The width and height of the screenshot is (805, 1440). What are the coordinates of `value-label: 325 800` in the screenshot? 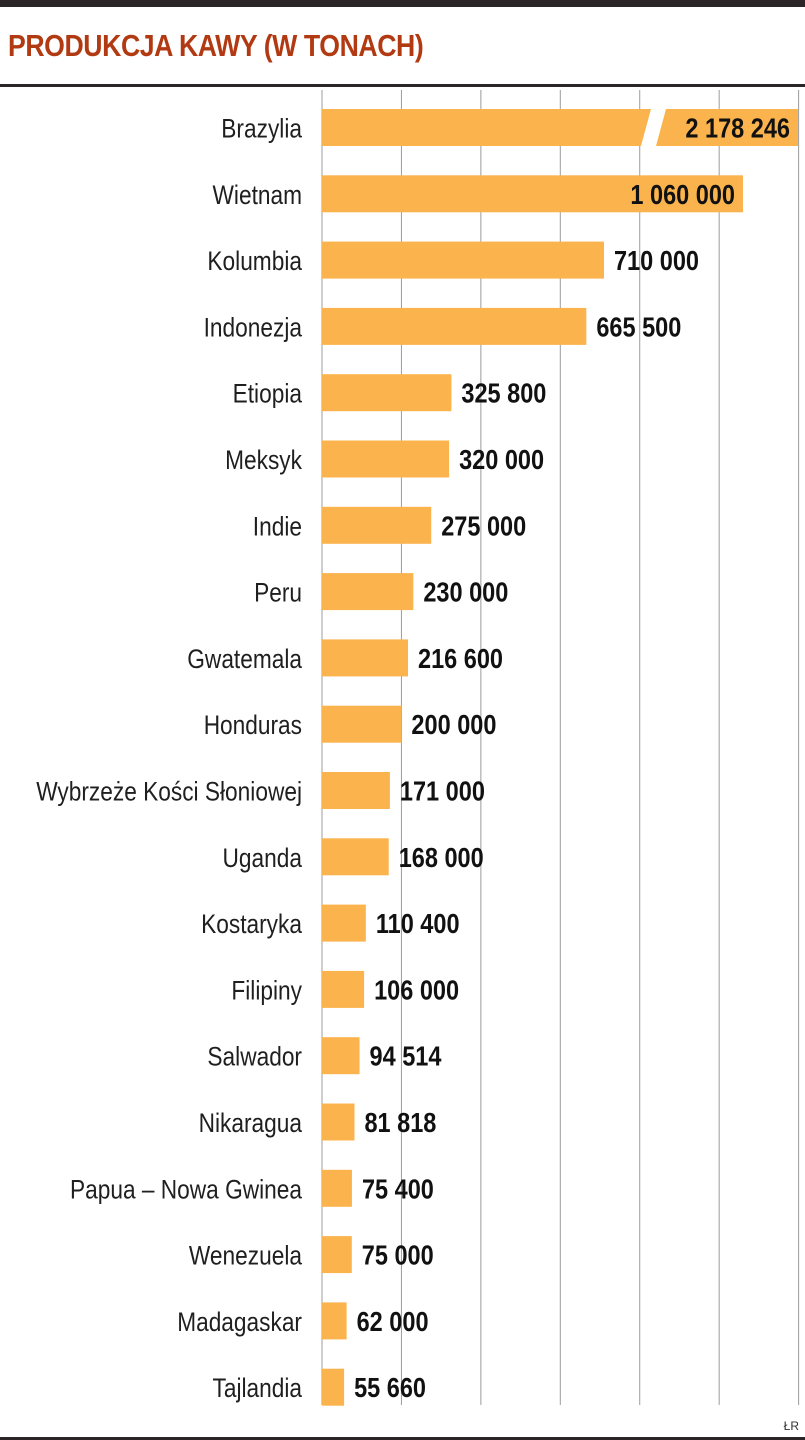 It's located at (503, 393).